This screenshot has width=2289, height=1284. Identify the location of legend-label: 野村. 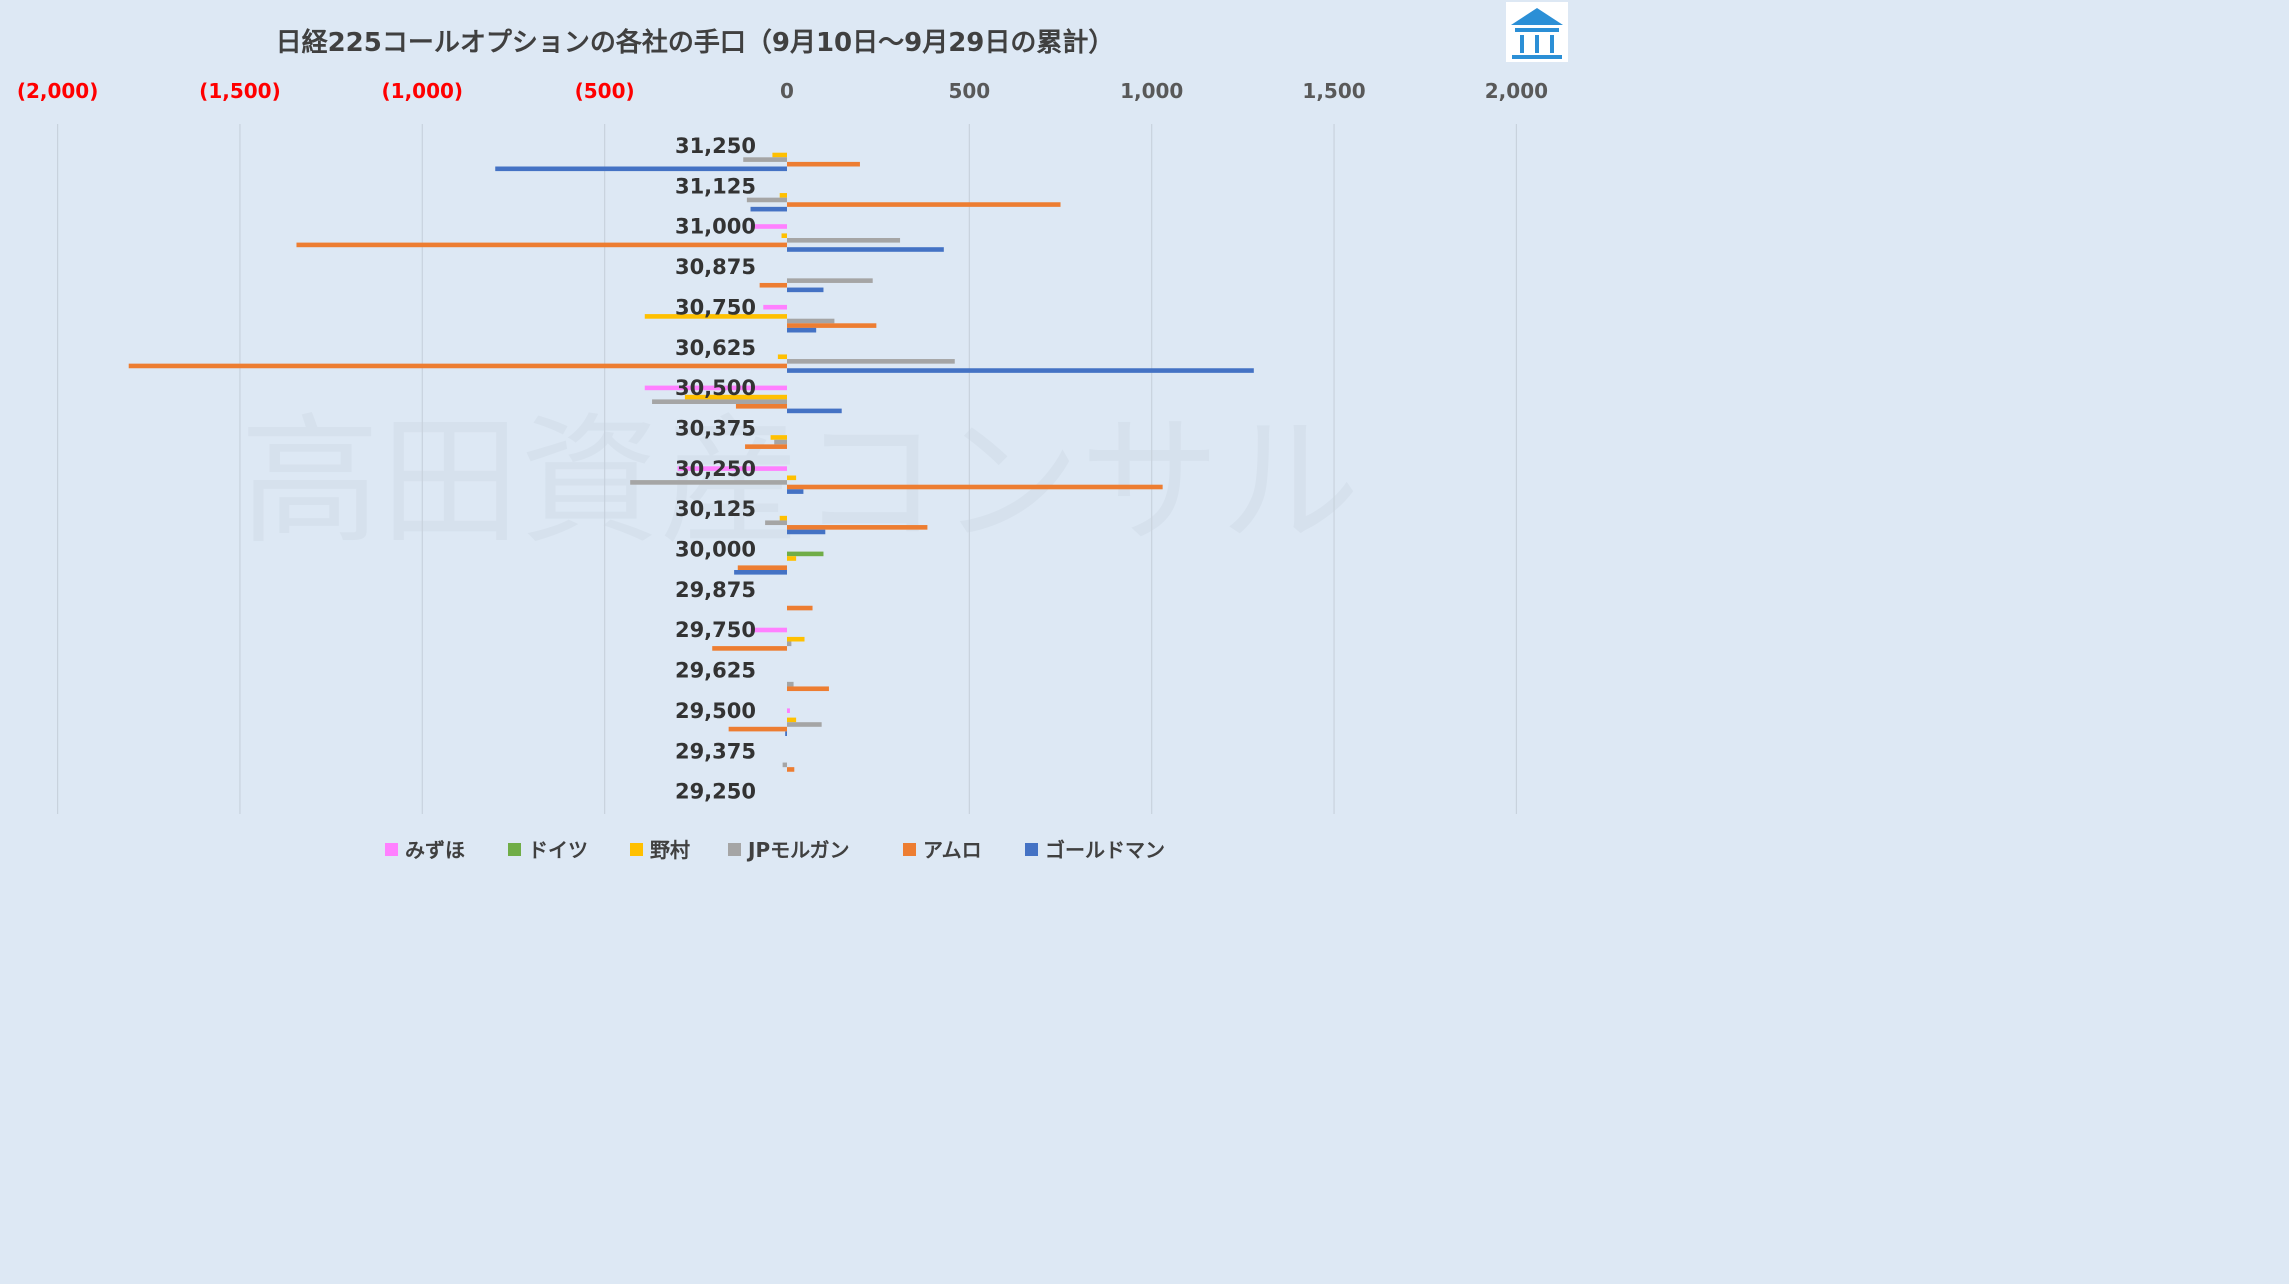
(670, 850).